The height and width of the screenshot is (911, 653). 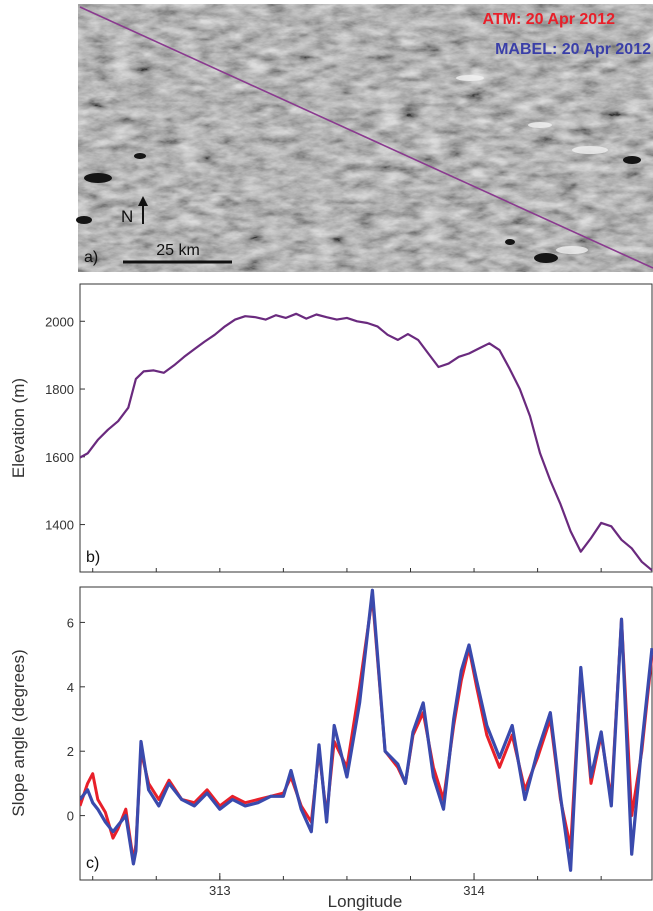 What do you see at coordinates (573, 49) in the screenshot?
I see `legend-mabel: MABEL: 20 Apr 2012` at bounding box center [573, 49].